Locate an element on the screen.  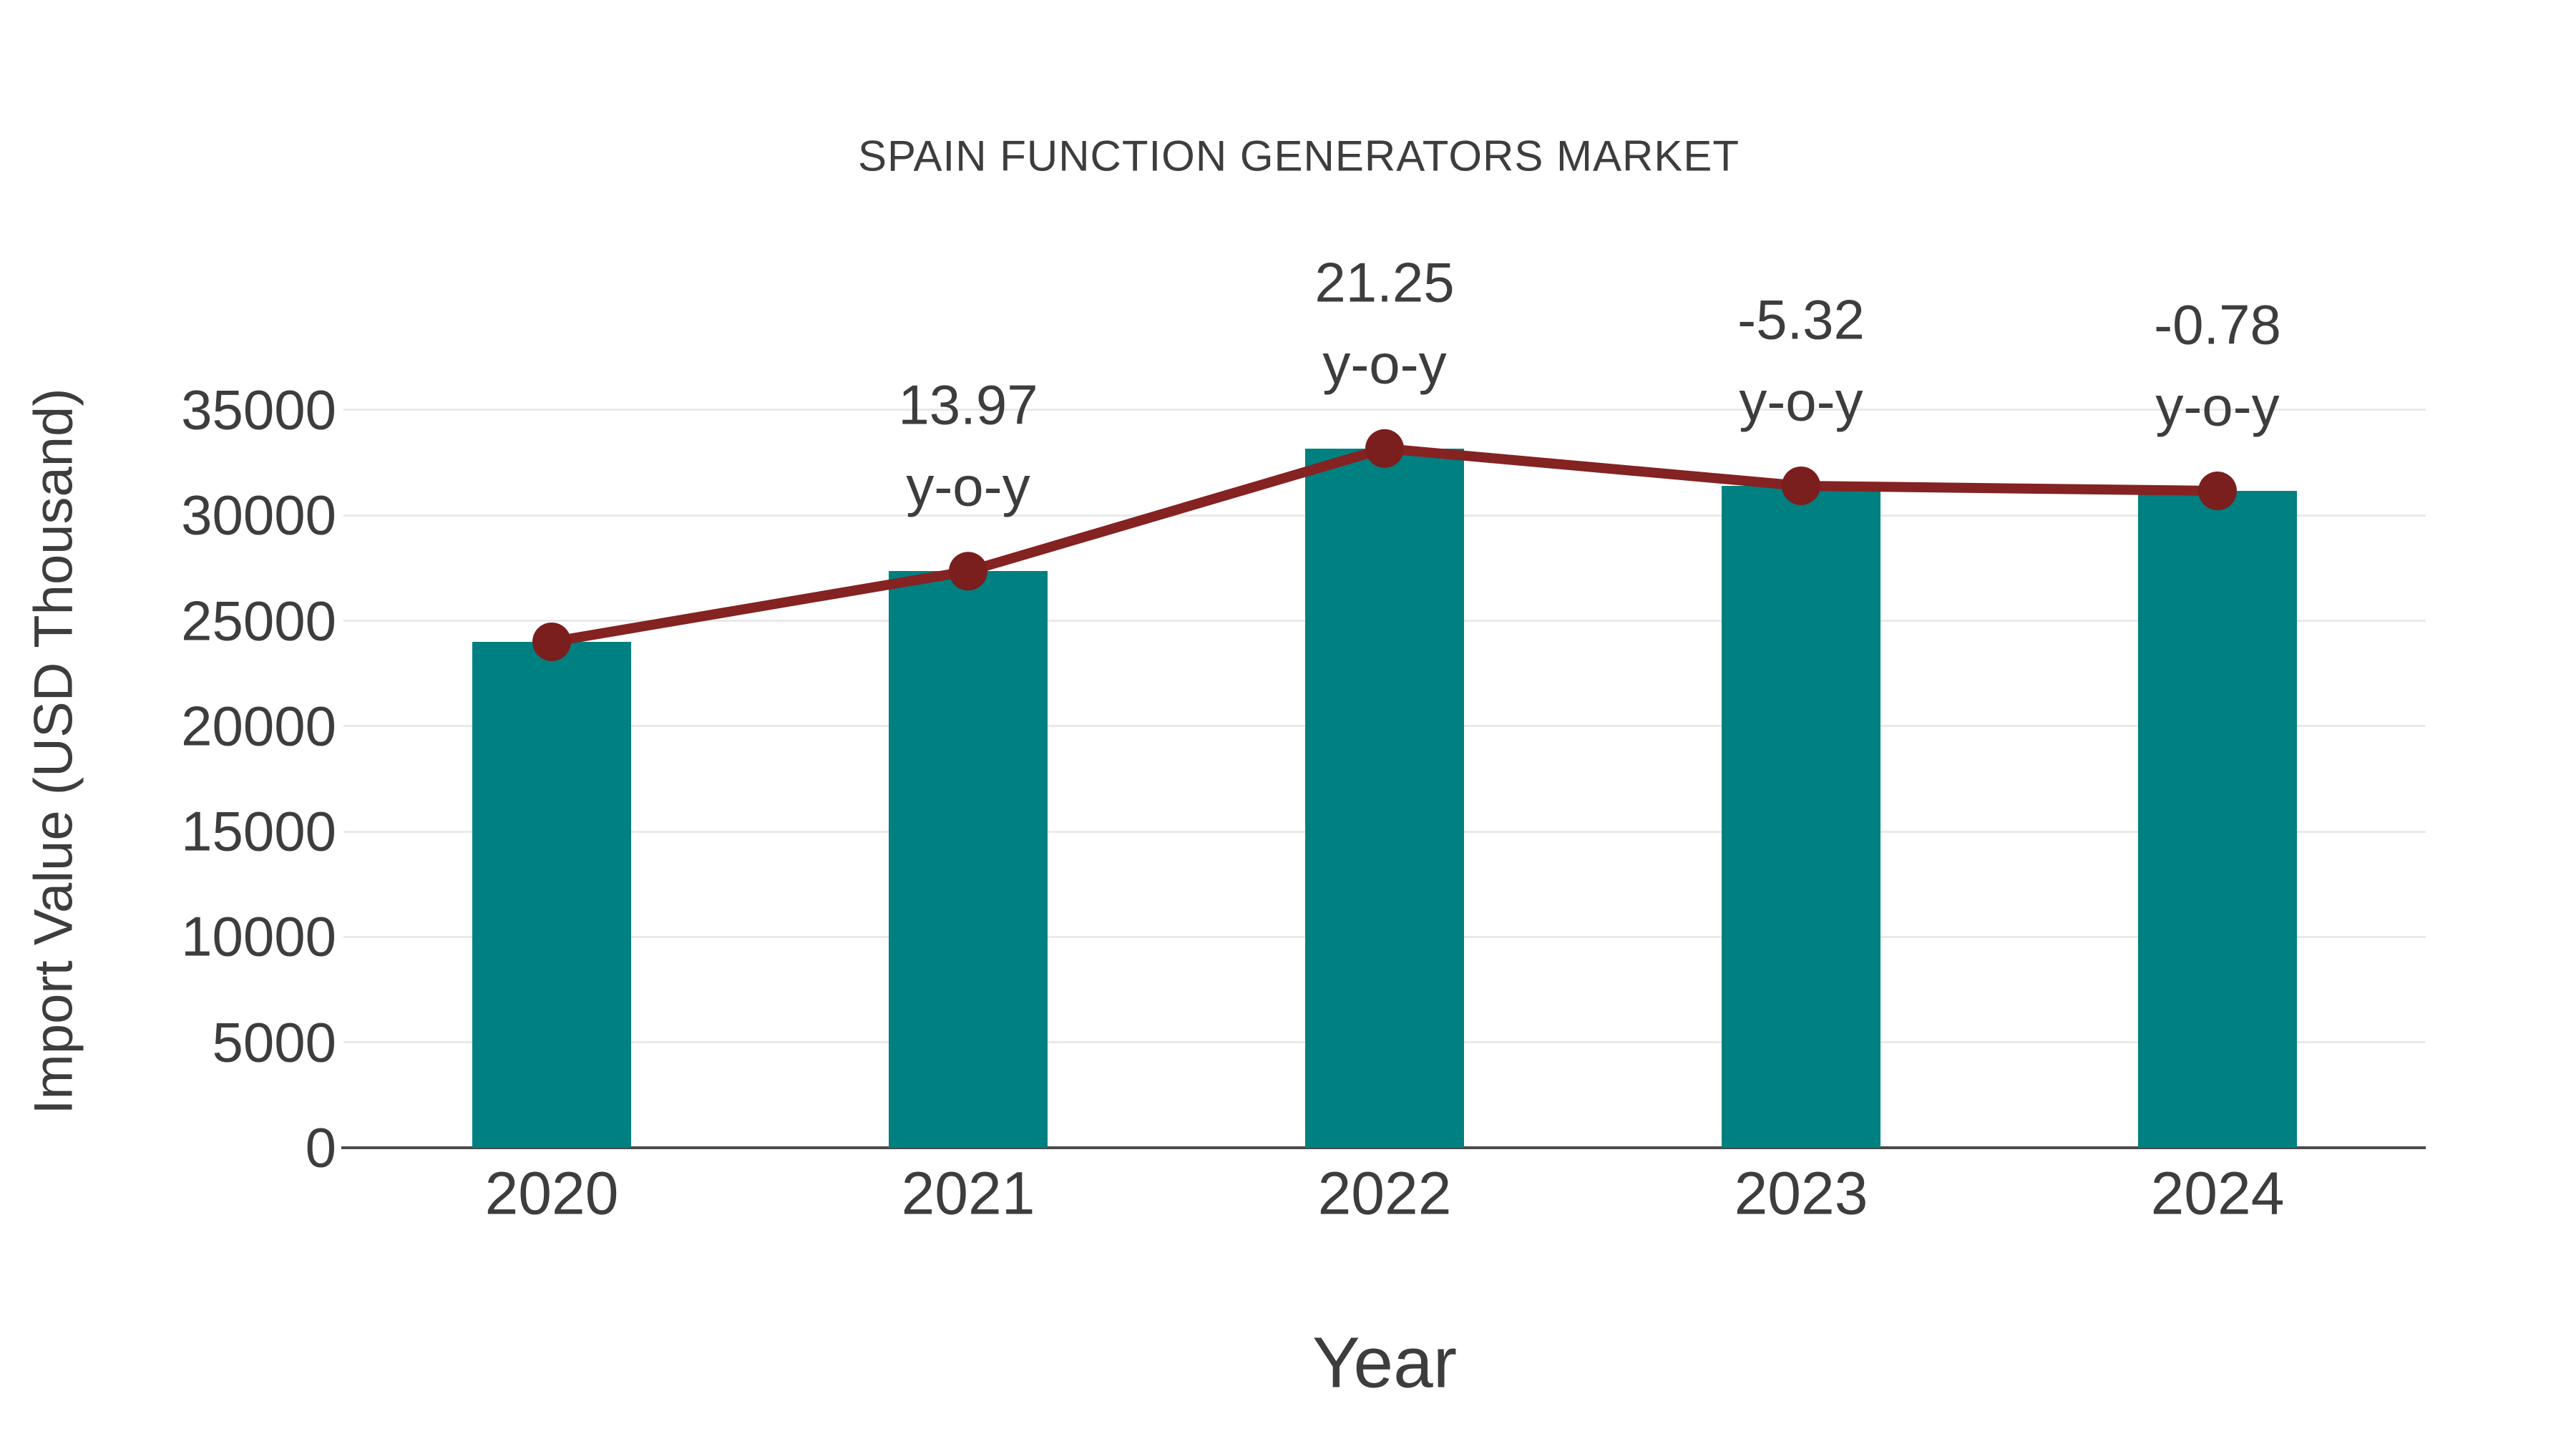
bar-2020 is located at coordinates (551, 894).